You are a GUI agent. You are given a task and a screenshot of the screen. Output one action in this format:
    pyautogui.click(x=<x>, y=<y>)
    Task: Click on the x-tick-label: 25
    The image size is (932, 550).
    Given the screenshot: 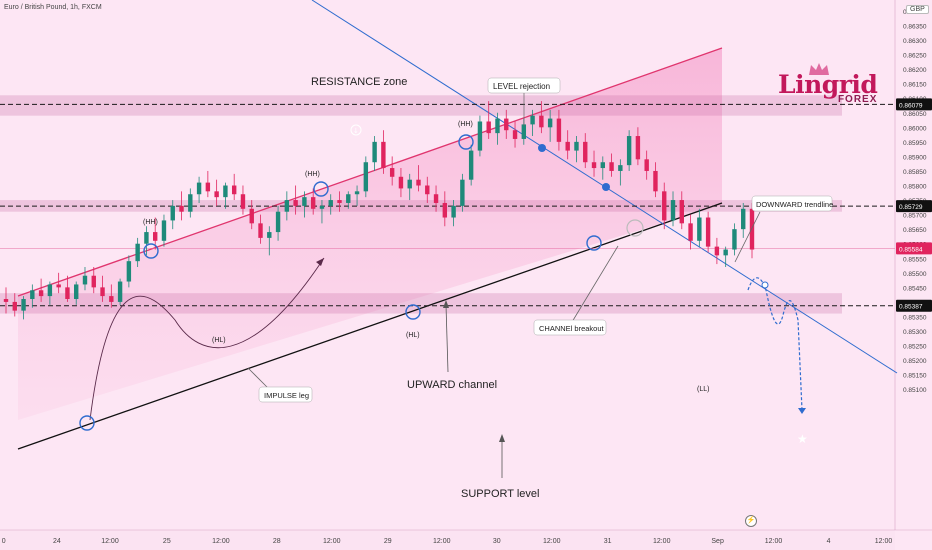 What is the action you would take?
    pyautogui.click(x=167, y=541)
    